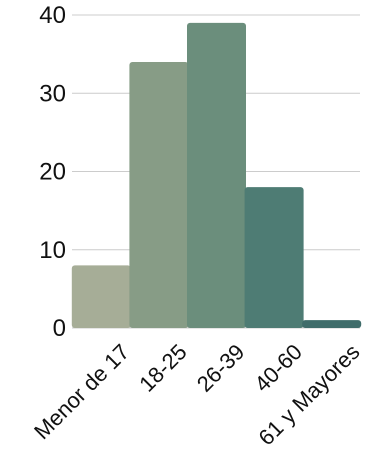 The height and width of the screenshot is (465, 390). I want to click on y-axis-ticks: 0 10 20 30 40, so click(52, 172).